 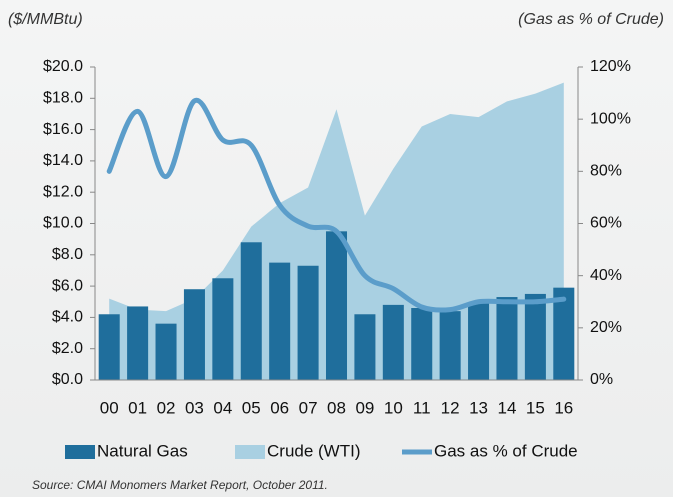 I want to click on legend-label: Crude (WTI), so click(x=314, y=450).